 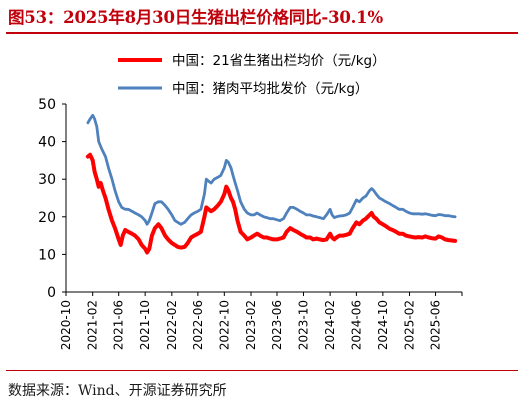 What do you see at coordinates (436, 325) in the screenshot?
I see `x-tick-label: 2025-06` at bounding box center [436, 325].